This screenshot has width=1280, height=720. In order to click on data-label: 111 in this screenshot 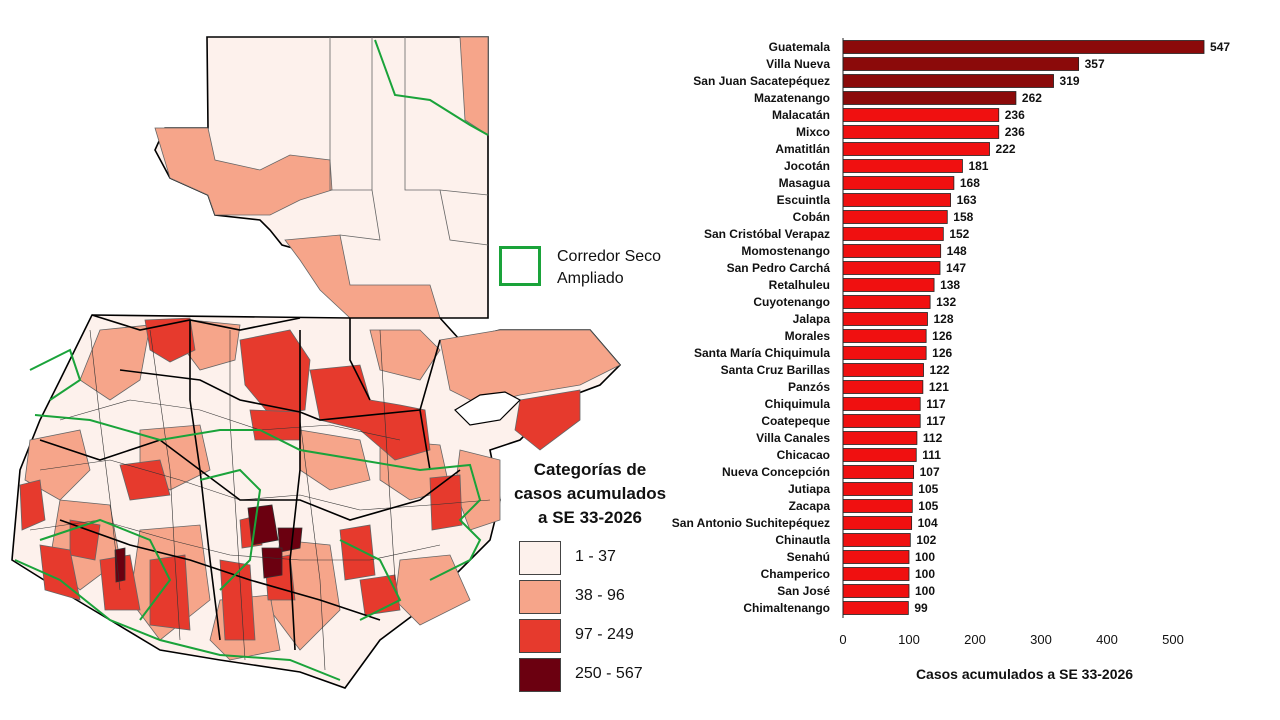, I will do `click(931, 455)`.